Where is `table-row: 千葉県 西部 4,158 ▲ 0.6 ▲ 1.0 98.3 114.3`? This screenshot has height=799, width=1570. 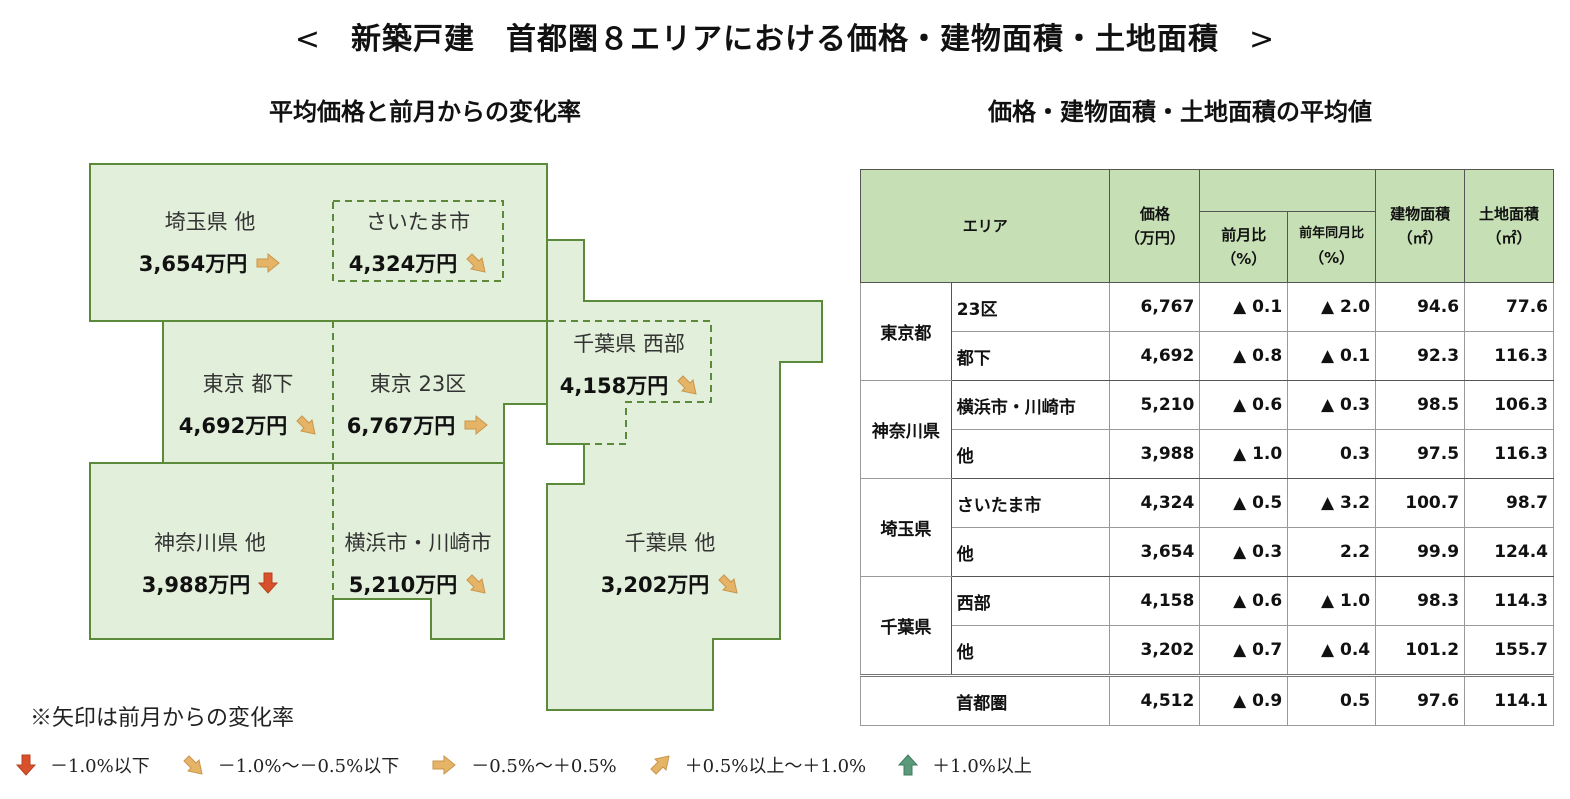 table-row: 千葉県 西部 4,158 ▲ 0.6 ▲ 1.0 98.3 114.3 is located at coordinates (1207, 626).